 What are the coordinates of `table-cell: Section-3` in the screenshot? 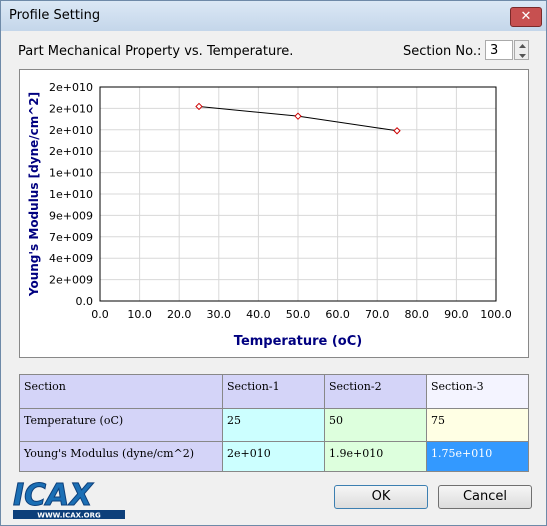 It's located at (477, 391).